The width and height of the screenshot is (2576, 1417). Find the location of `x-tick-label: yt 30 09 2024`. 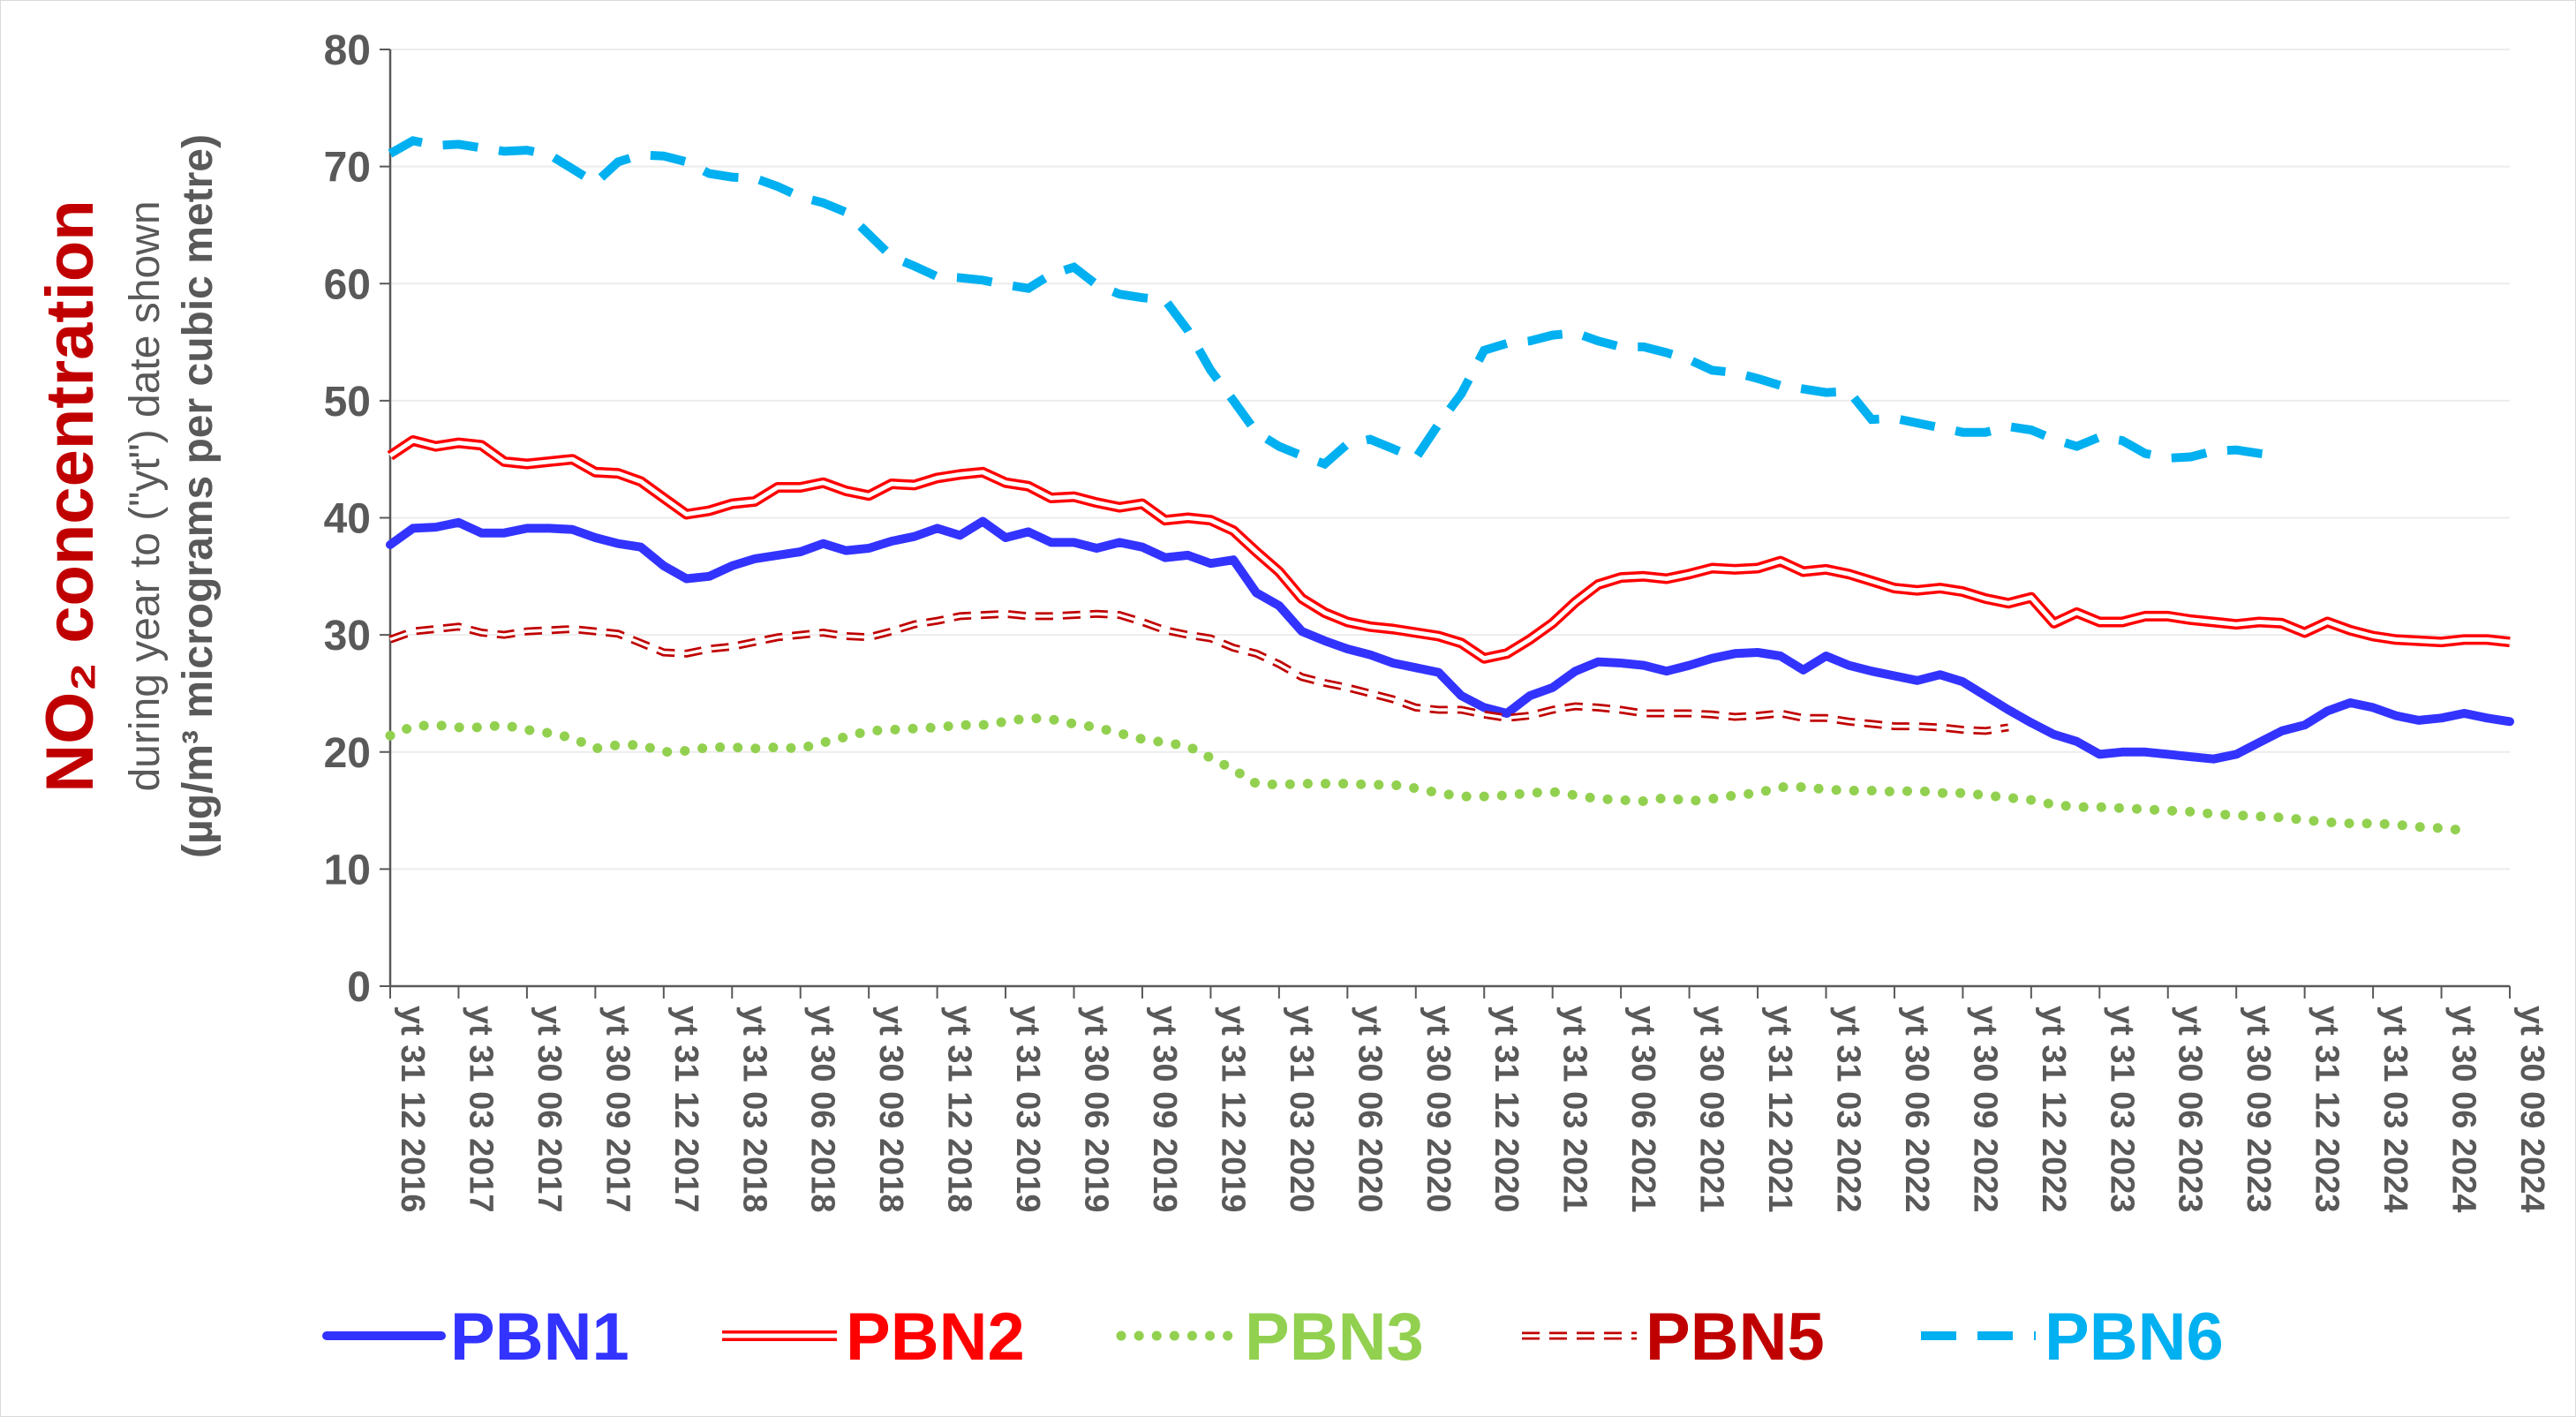

x-tick-label: yt 30 09 2024 is located at coordinates (2532, 1109).